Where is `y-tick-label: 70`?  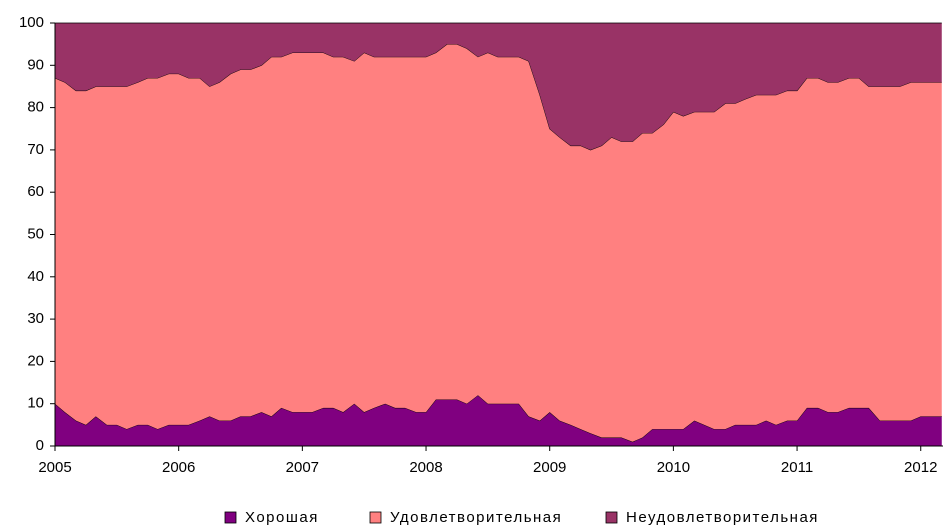 y-tick-label: 70 is located at coordinates (35, 149).